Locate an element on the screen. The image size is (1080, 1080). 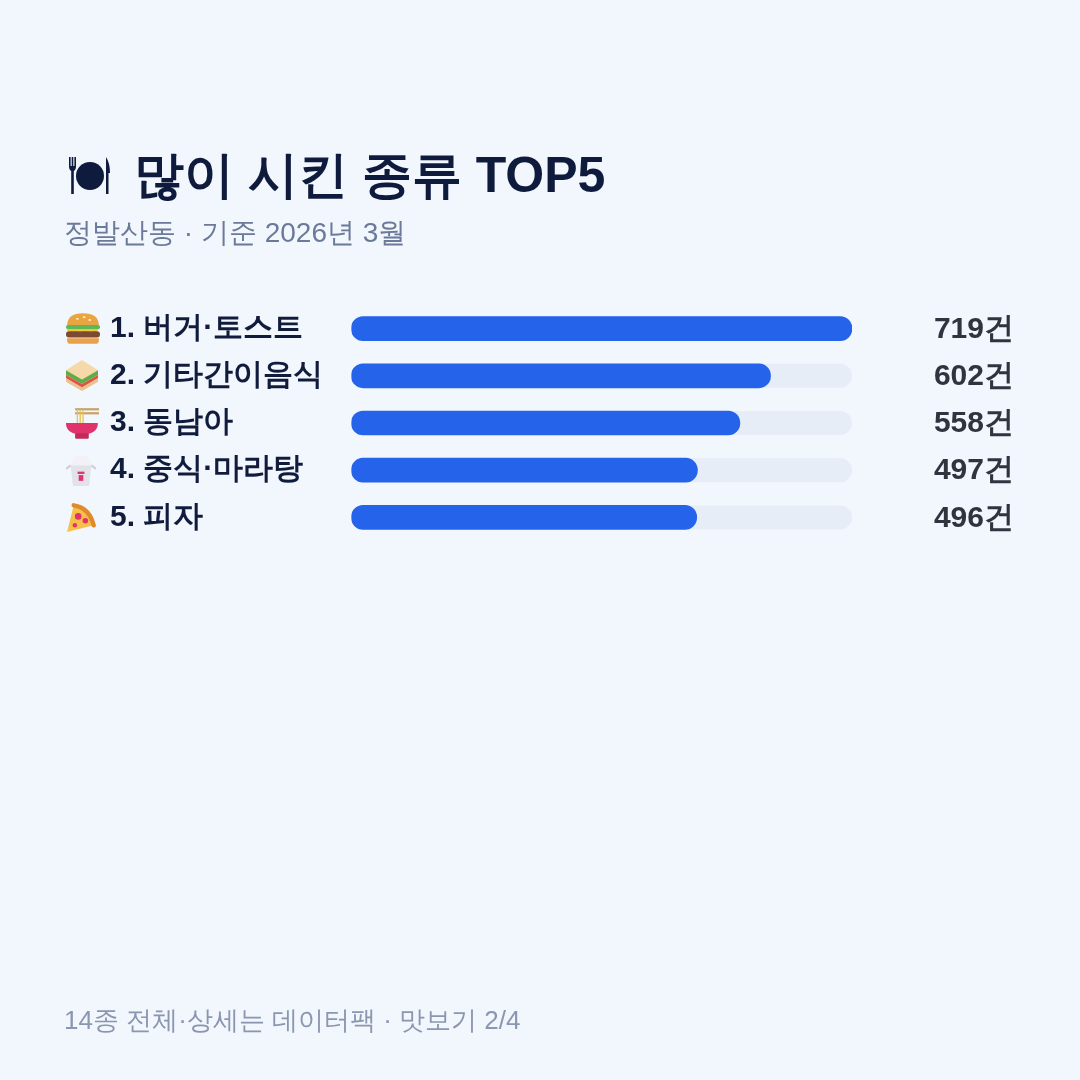
chart-title: 많이 시킨 종류 TOP5 is located at coordinates (370, 175).